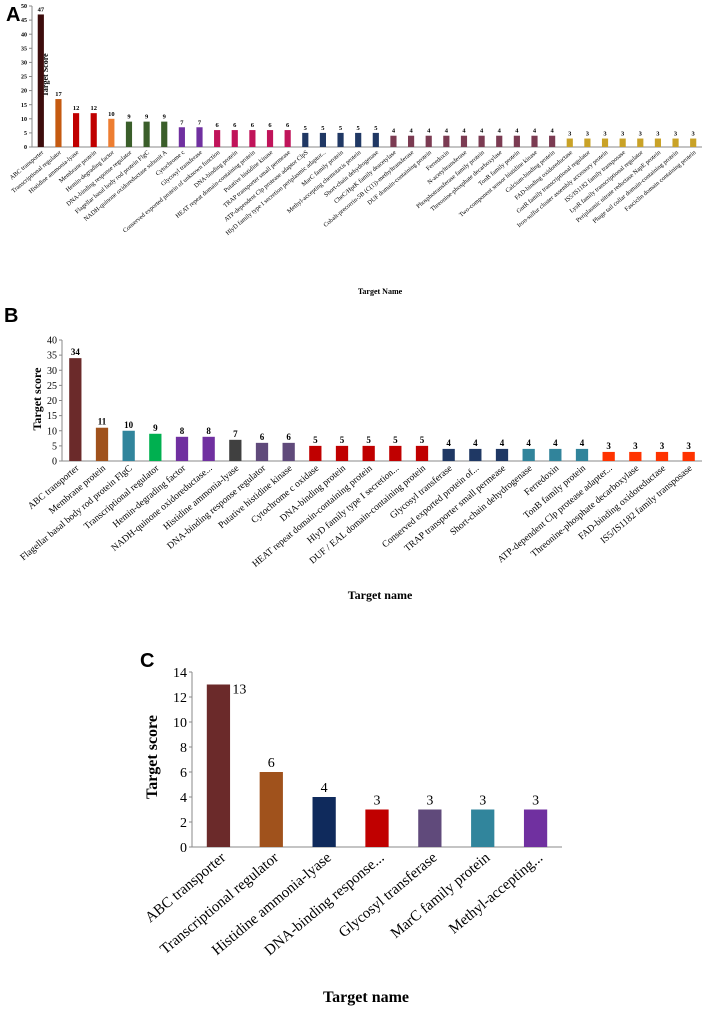 The height and width of the screenshot is (1011, 709). What do you see at coordinates (366, 997) in the screenshot?
I see `panel-c-x-axis-label: Target name` at bounding box center [366, 997].